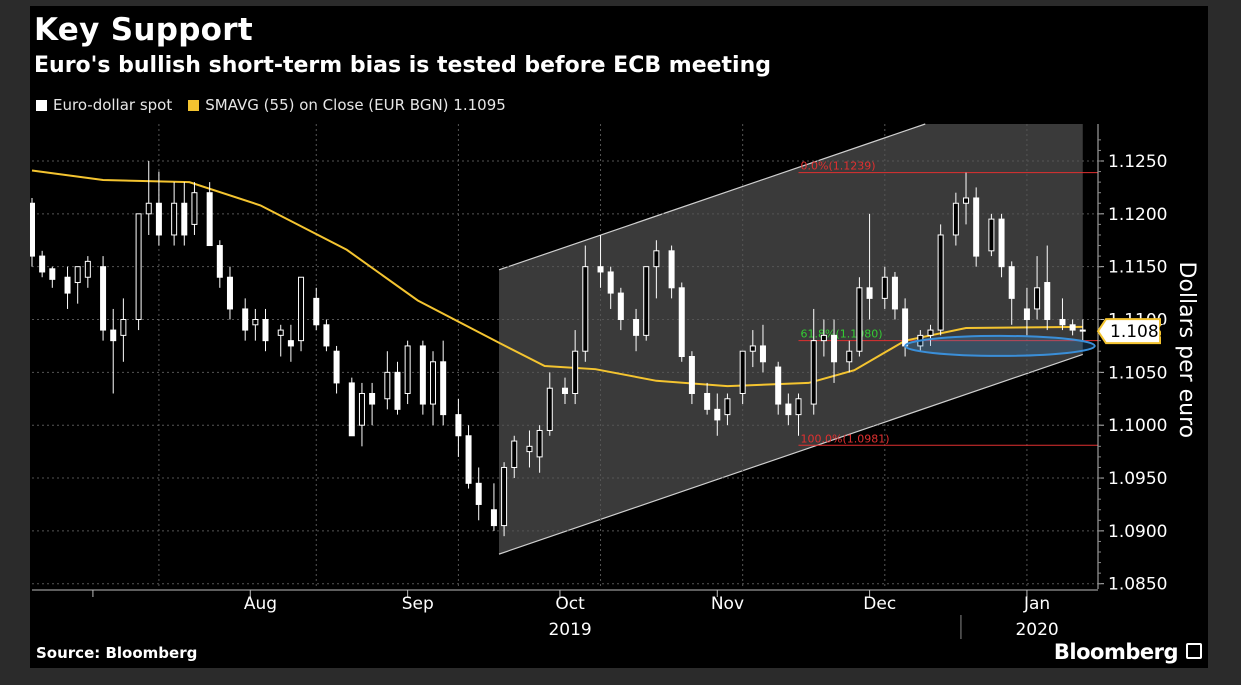 This screenshot has height=685, width=1241. I want to click on legend-item-spot: Euro-dollar spot, so click(113, 105).